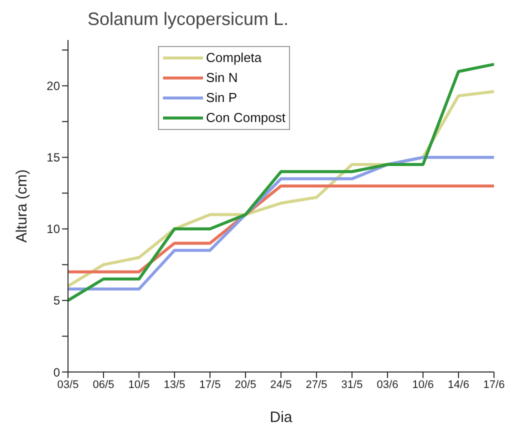 This screenshot has width=514, height=448. I want to click on x-tick-label: 17/6, so click(494, 384).